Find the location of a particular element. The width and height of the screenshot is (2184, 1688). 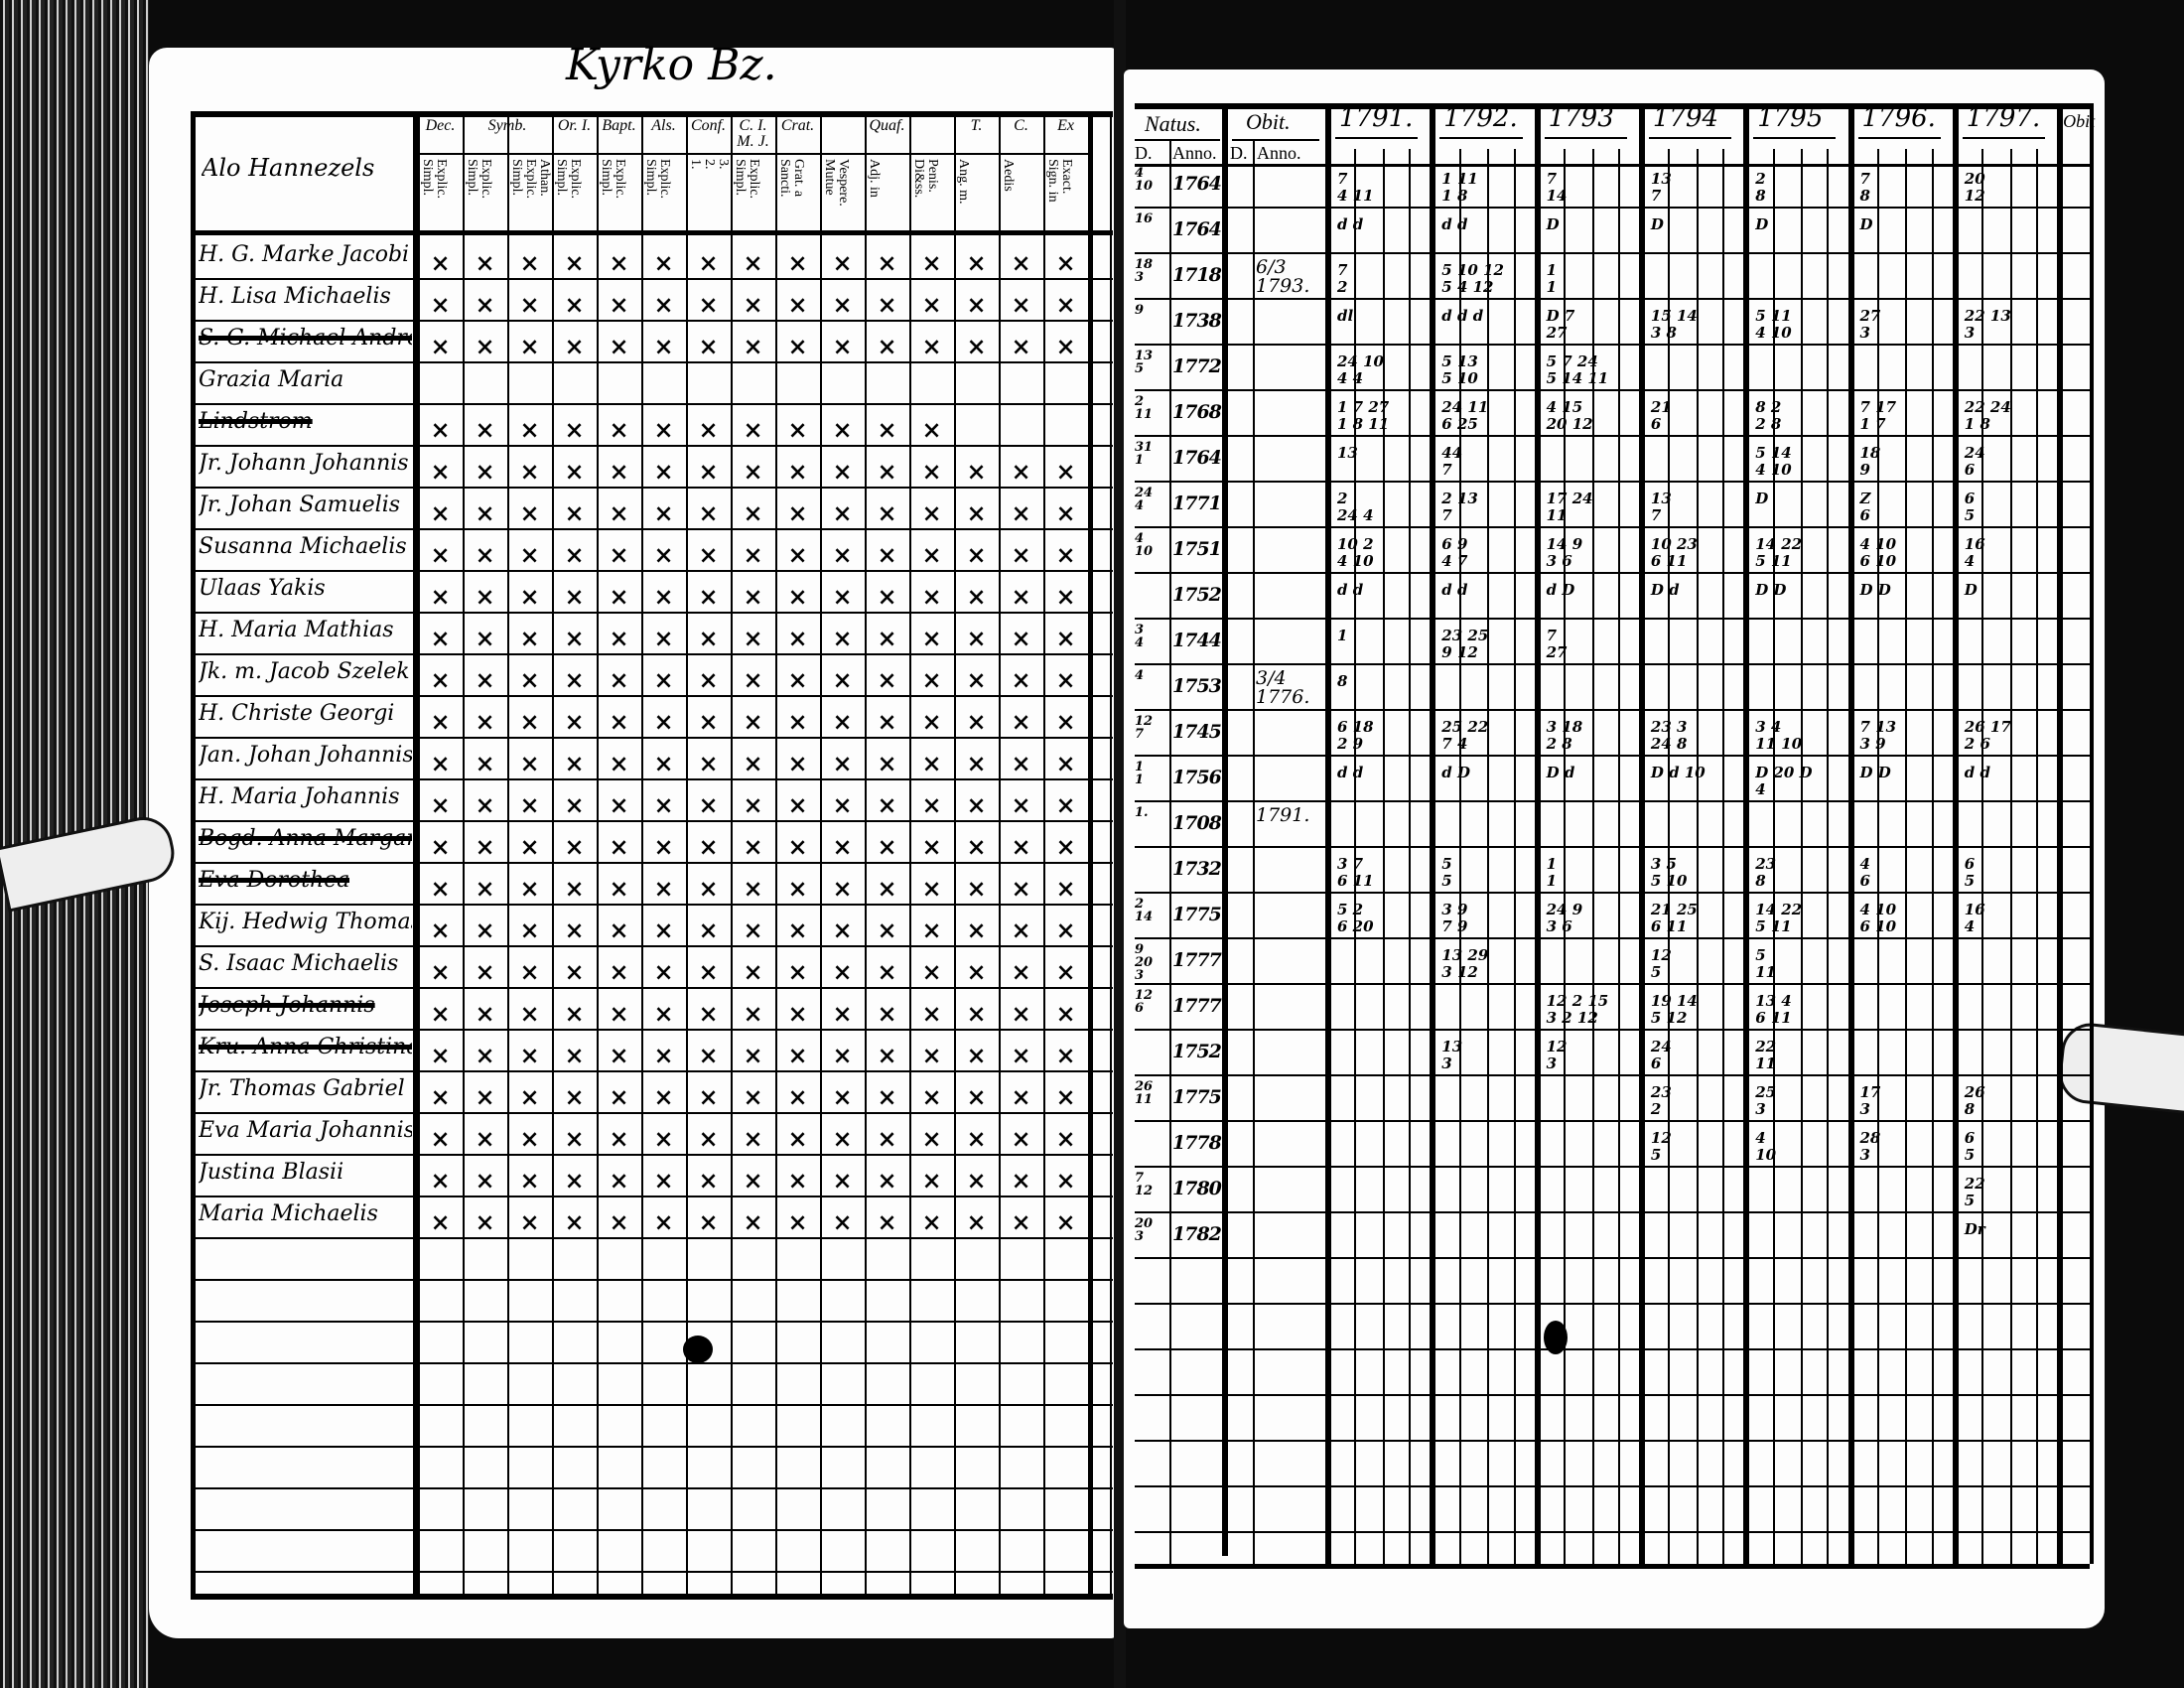

register-name: Jk. m. Jacob Szelek is located at coordinates (304, 671).